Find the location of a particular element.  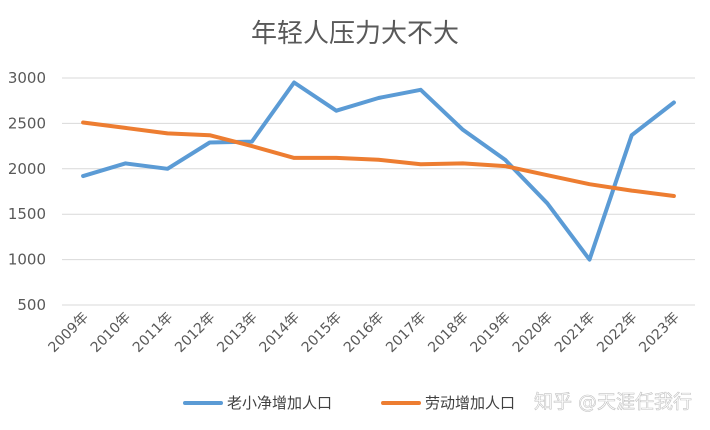

x-tick-label: 2013年 is located at coordinates (237, 333).